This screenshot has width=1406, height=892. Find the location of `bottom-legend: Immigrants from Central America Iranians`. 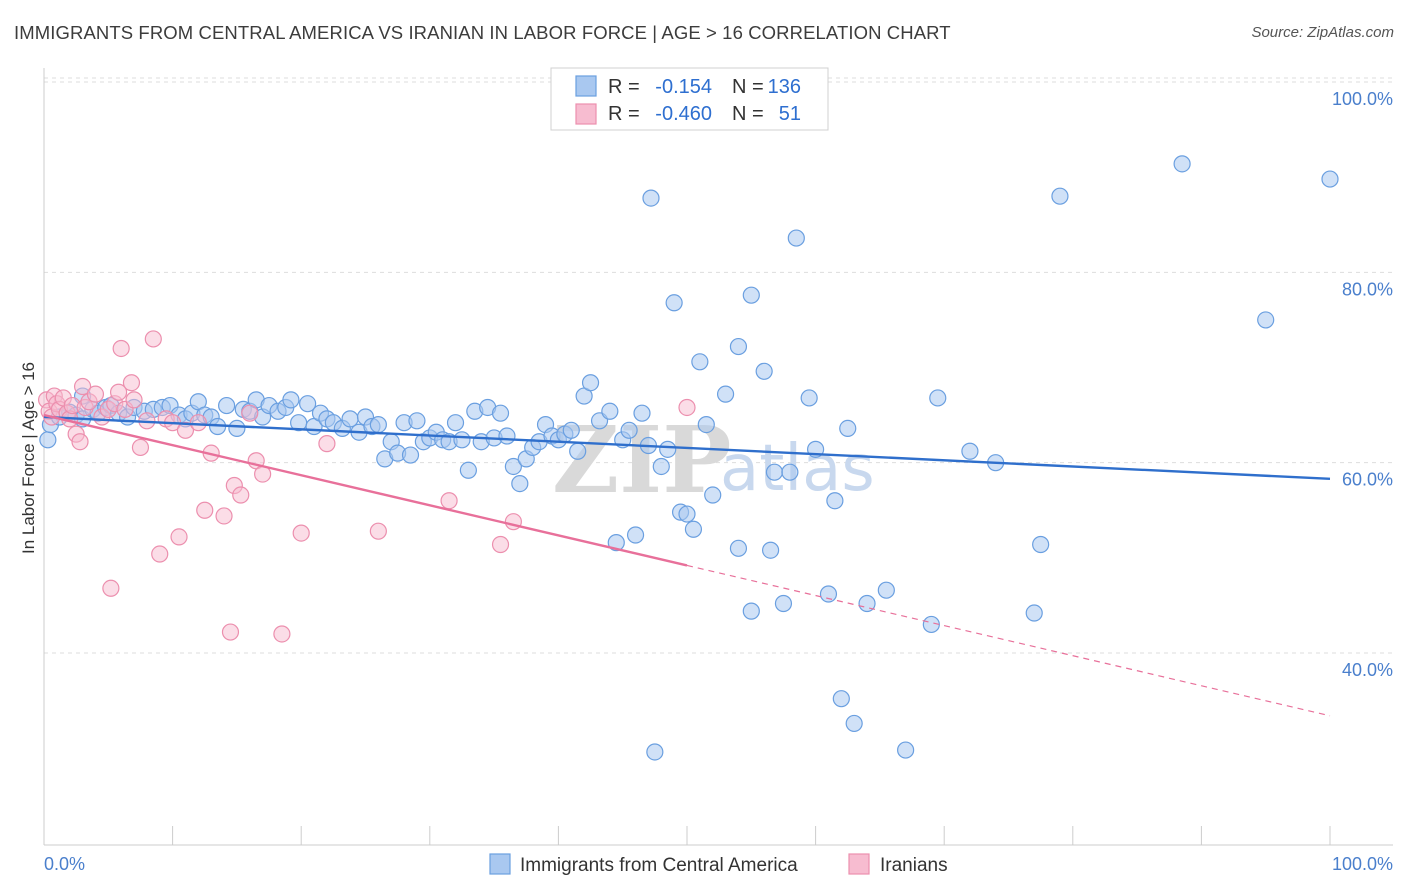

bottom-legend: Immigrants from Central America Iranians is located at coordinates (718, 864).